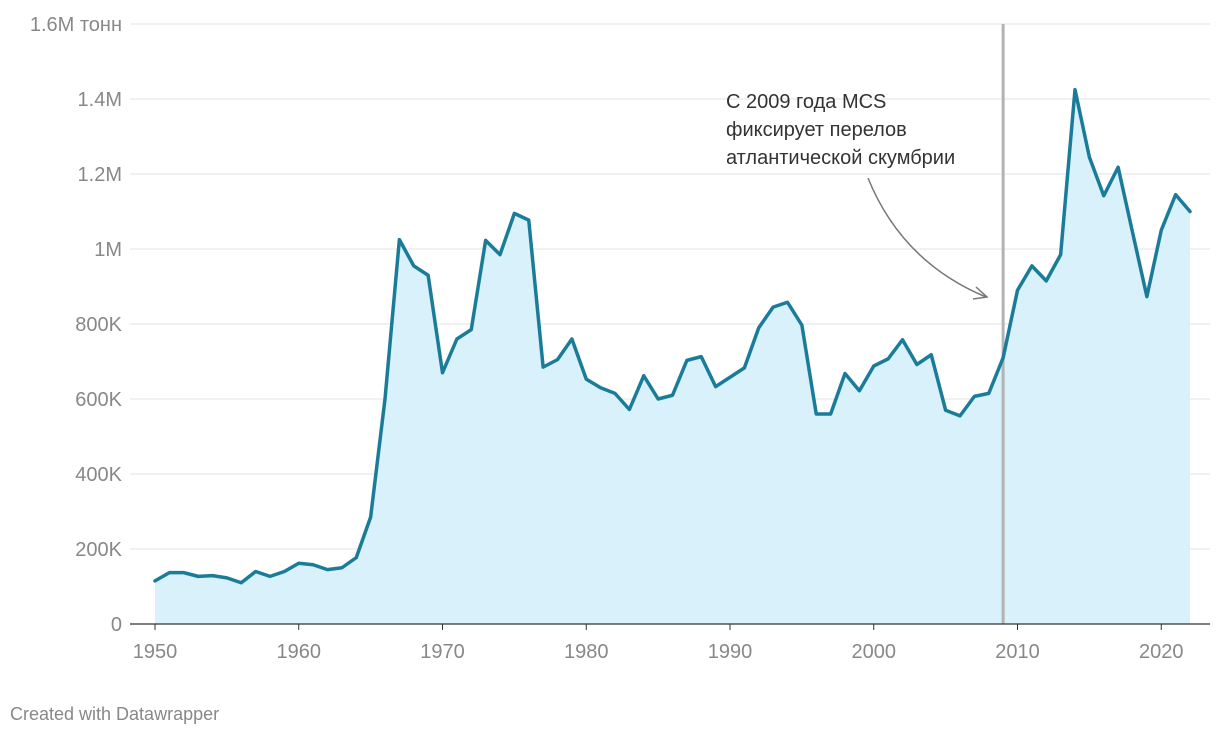  I want to click on data-point-1960, so click(299, 563).